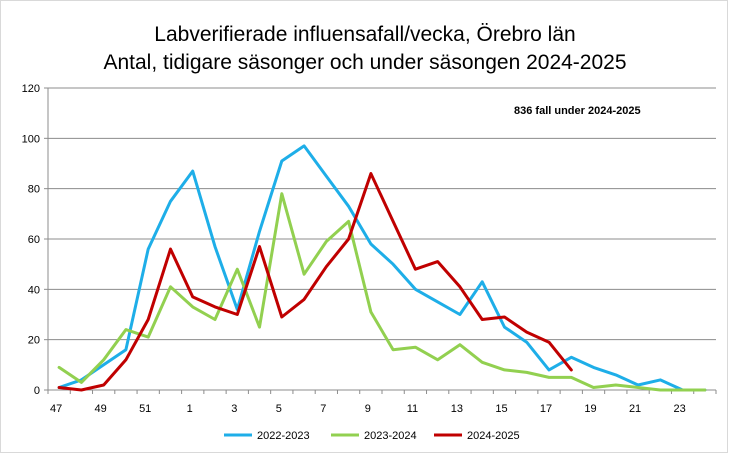  Describe the element at coordinates (56, 409) in the screenshot. I see `x-tick-label: 47` at that location.